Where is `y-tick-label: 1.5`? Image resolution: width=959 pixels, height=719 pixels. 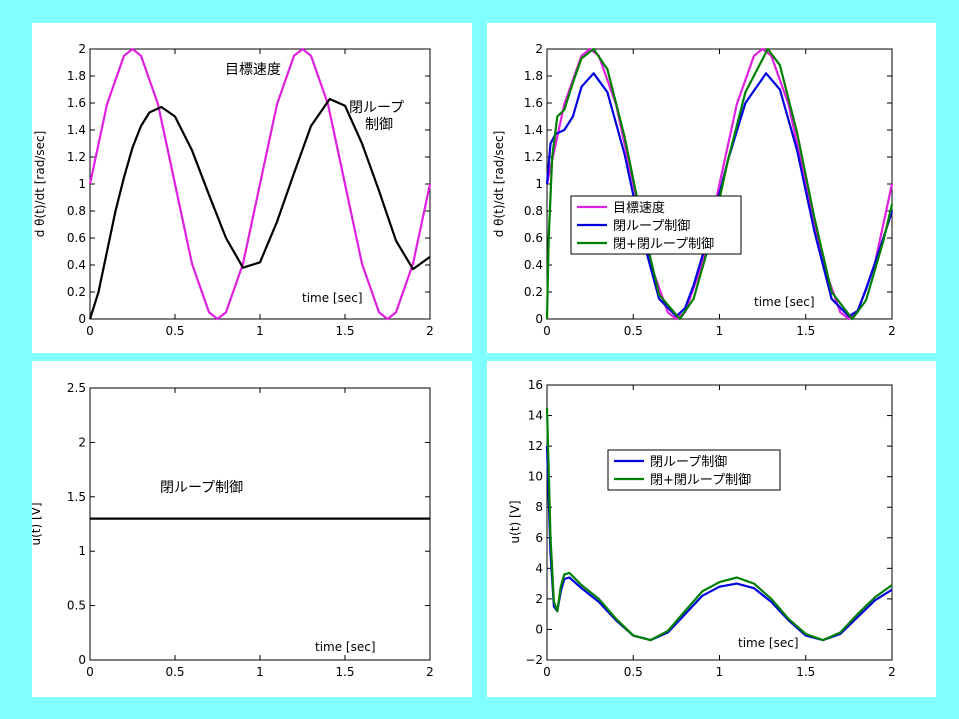
y-tick-label: 1.5 is located at coordinates (76, 497).